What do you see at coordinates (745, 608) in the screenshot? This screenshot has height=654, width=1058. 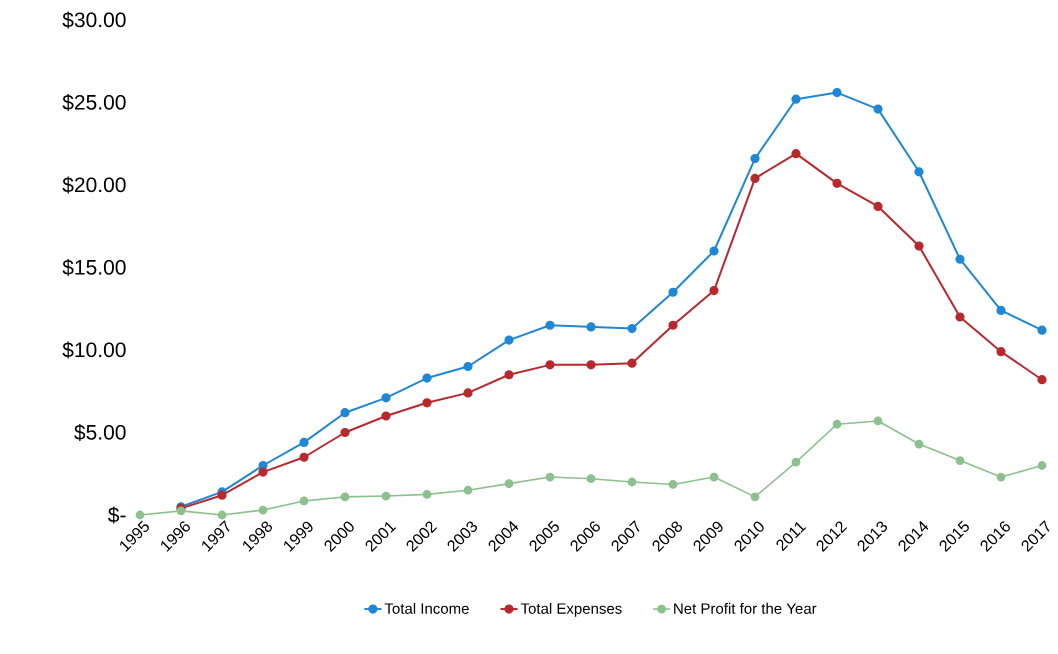 I see `legend-label: Net Profit for the Year` at bounding box center [745, 608].